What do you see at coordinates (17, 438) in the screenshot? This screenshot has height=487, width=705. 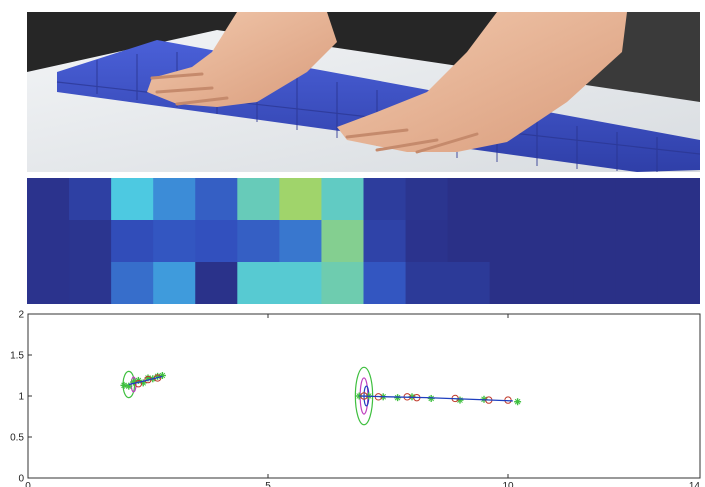 I see `y-tick-label: 0.5` at bounding box center [17, 438].